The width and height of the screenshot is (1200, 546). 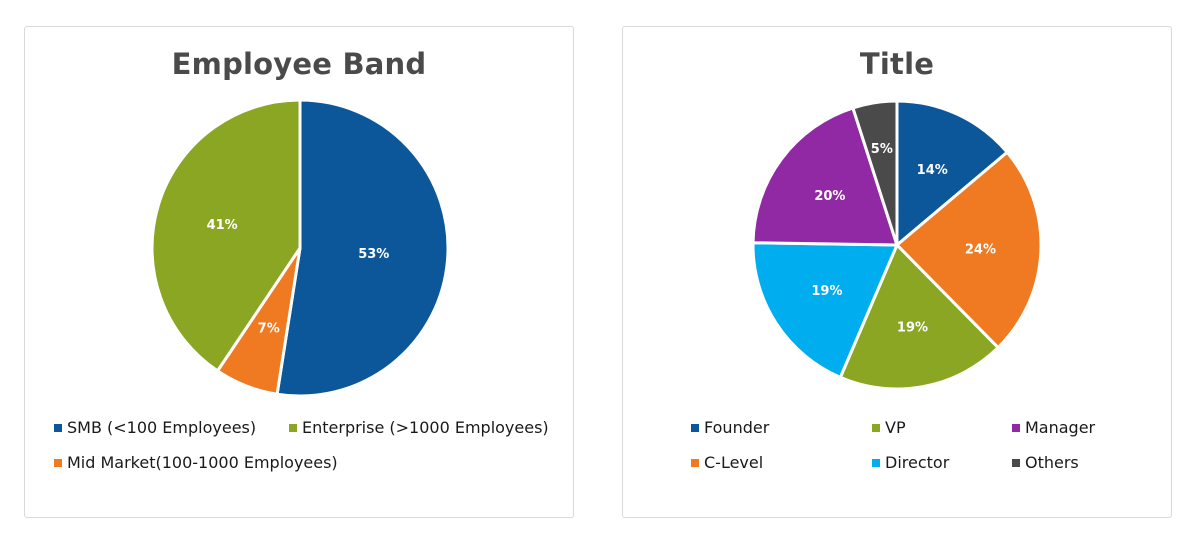 I want to click on slice-label-mid-market-100-1000-employees: 7%, so click(x=269, y=328).